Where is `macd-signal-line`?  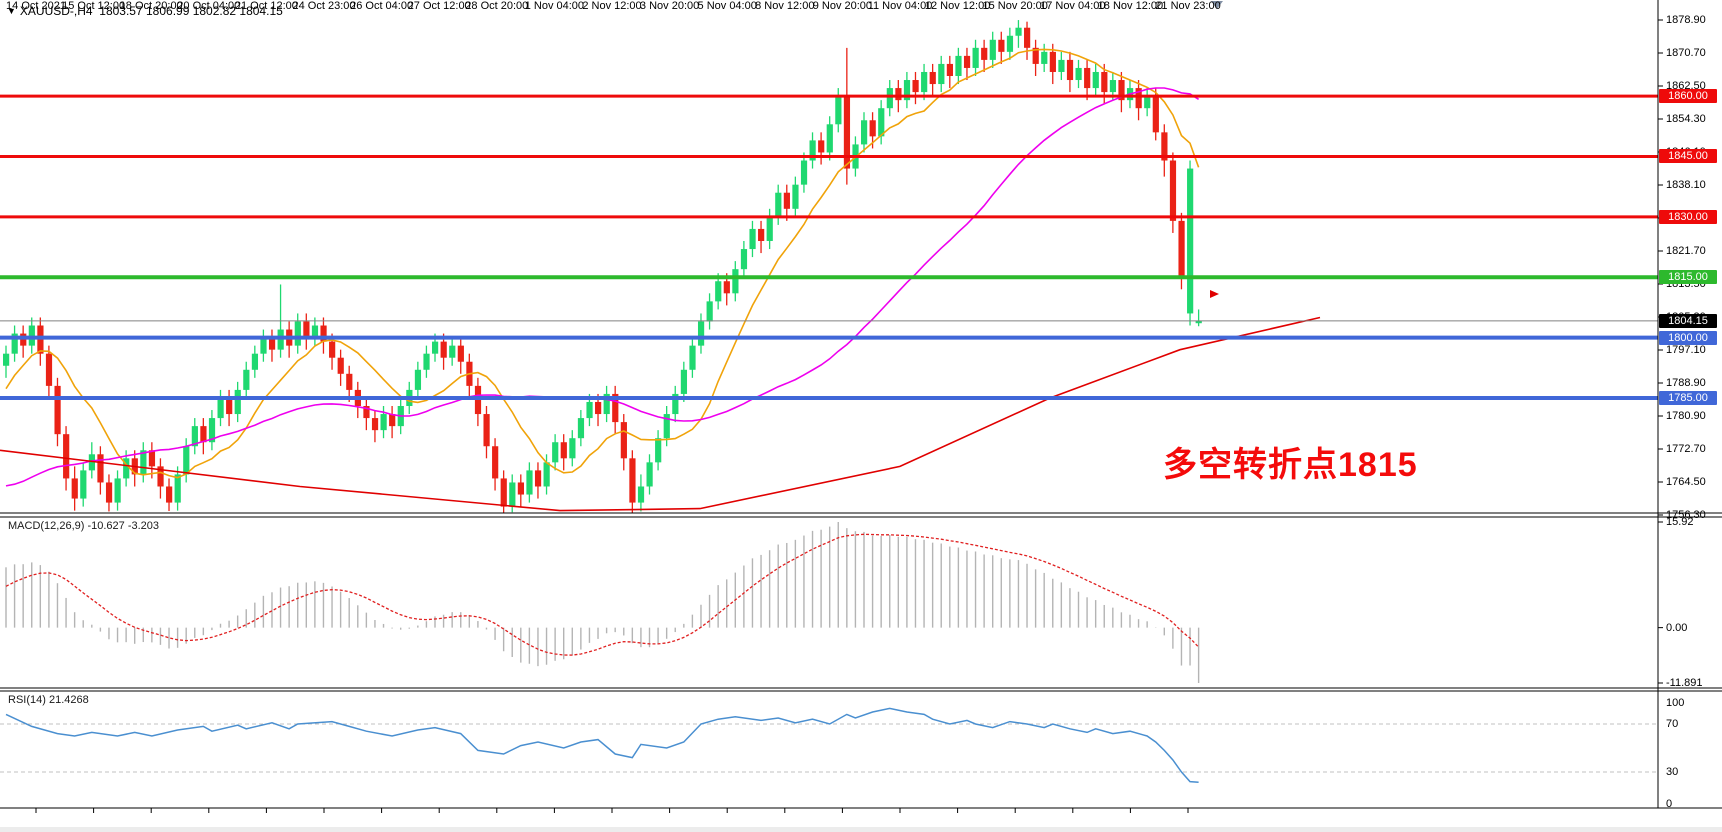 macd-signal-line is located at coordinates (602, 594).